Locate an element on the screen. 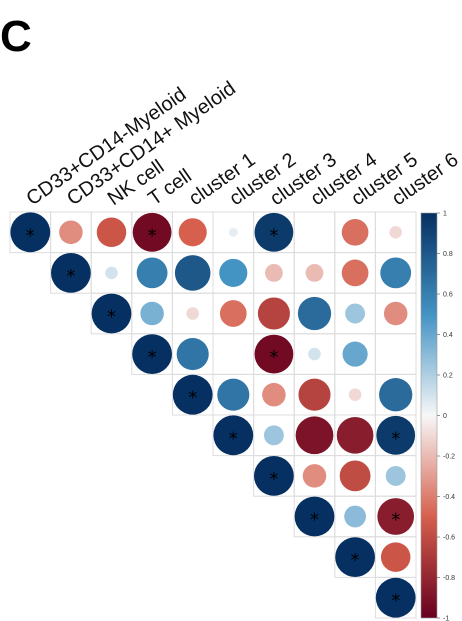 The image size is (462, 621). correlation-circle-r5-c9 is located at coordinates (396, 435).